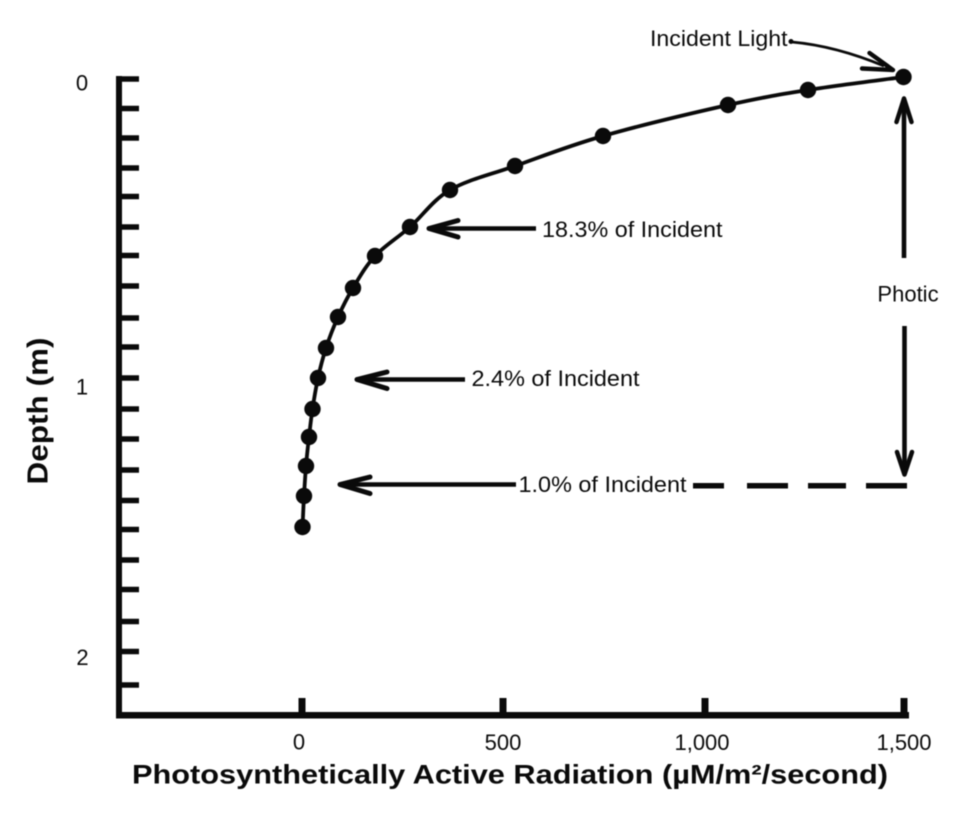  What do you see at coordinates (503, 742) in the screenshot?
I see `svg-text: 500` at bounding box center [503, 742].